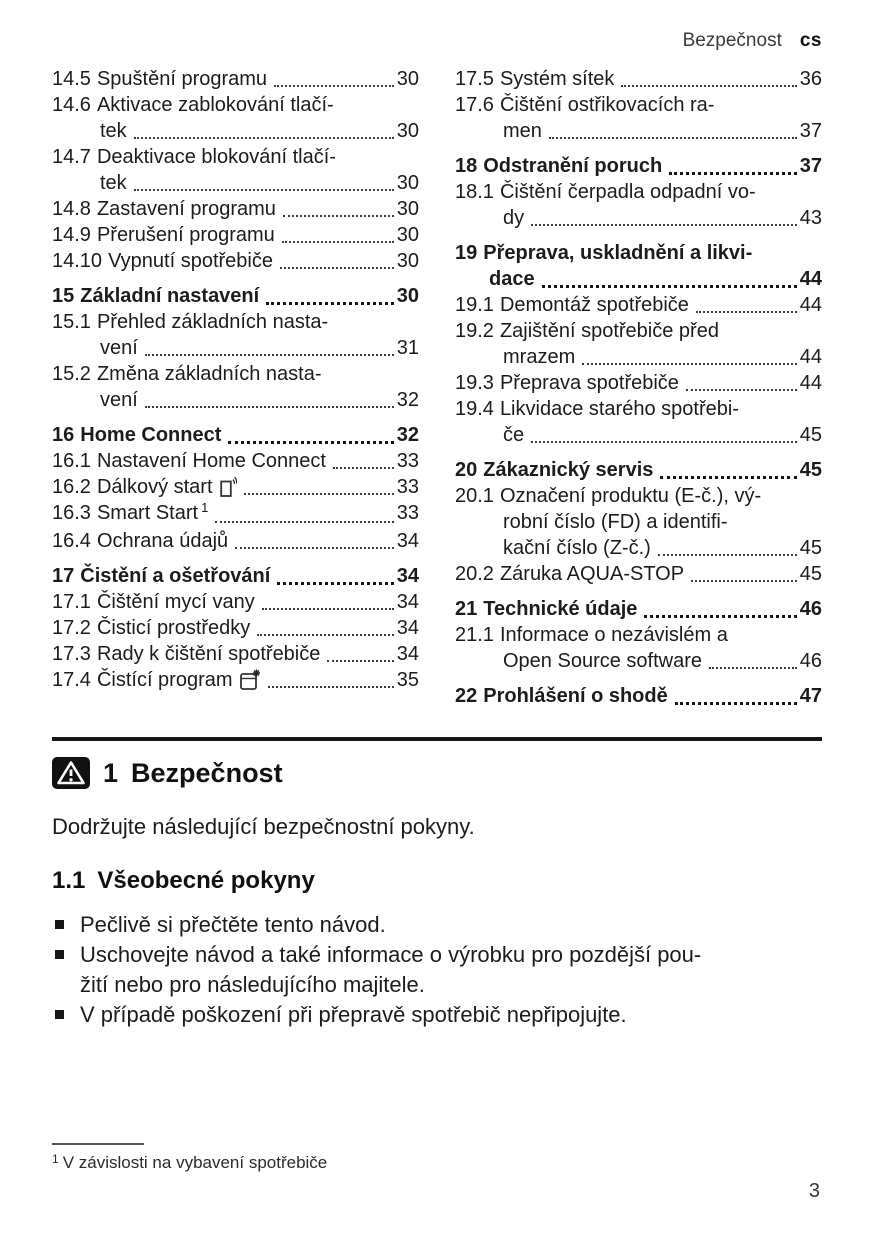 The height and width of the screenshot is (1240, 874). Describe the element at coordinates (814, 1191) in the screenshot. I see `page-number: 3` at that location.